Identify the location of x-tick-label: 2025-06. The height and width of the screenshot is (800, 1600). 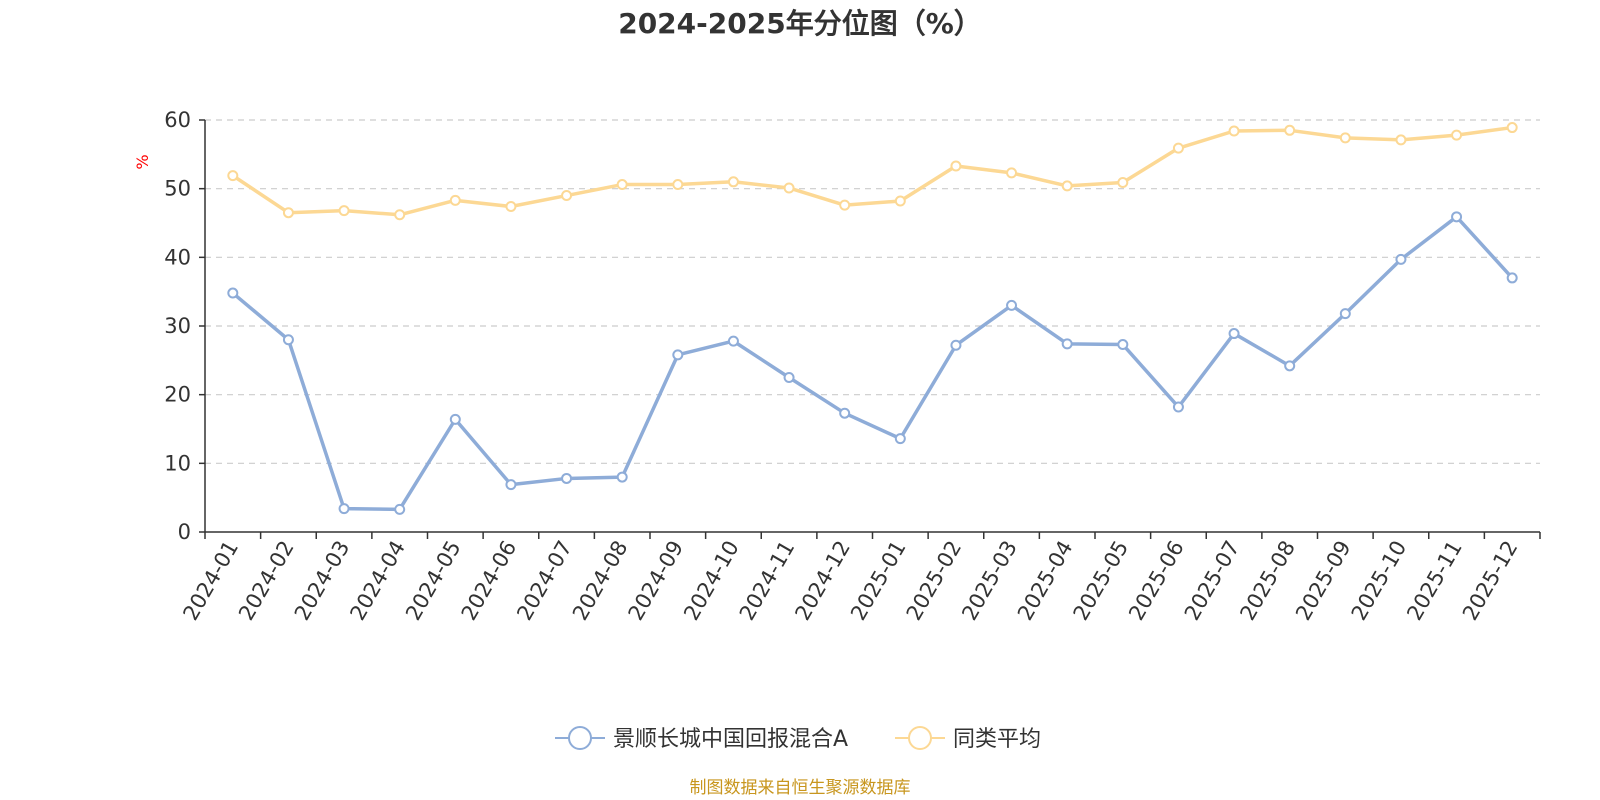
(1156, 581).